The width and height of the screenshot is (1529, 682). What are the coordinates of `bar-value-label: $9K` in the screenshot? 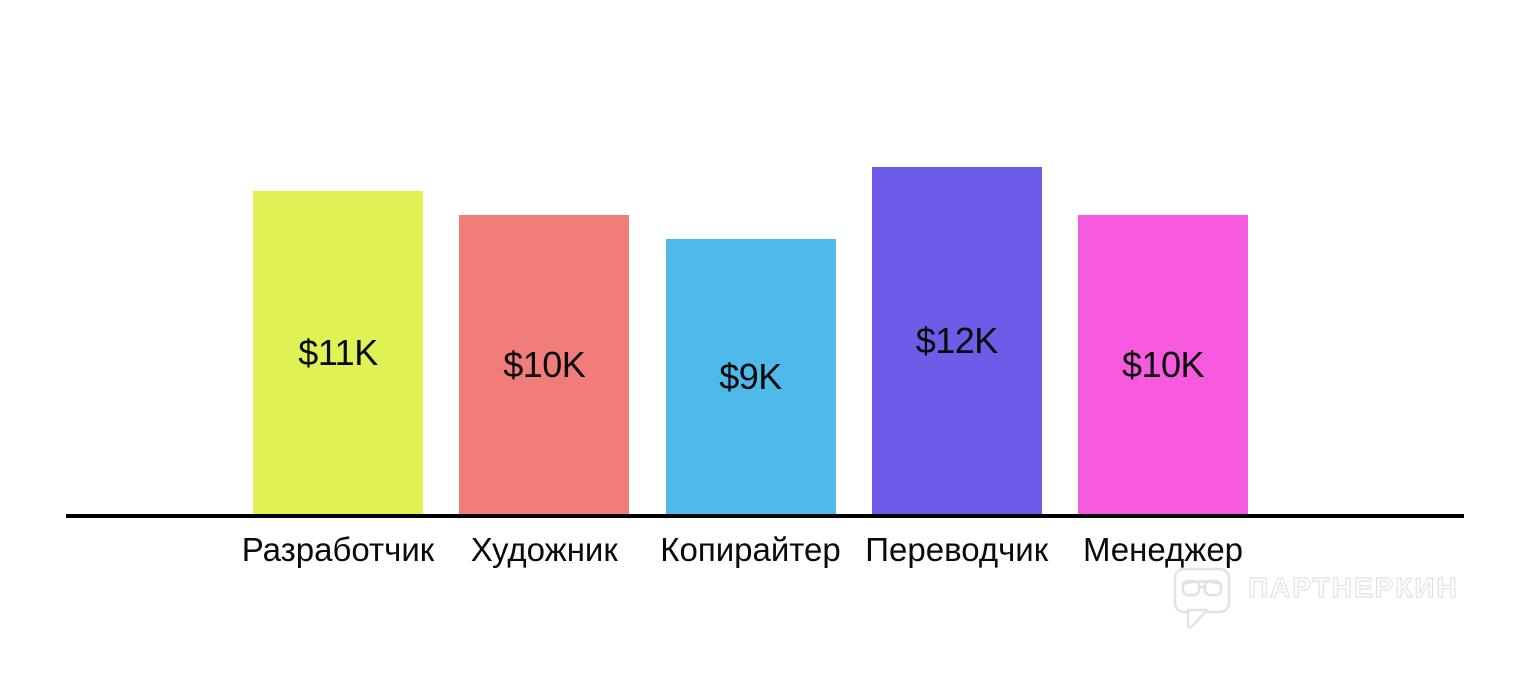 It's located at (750, 376).